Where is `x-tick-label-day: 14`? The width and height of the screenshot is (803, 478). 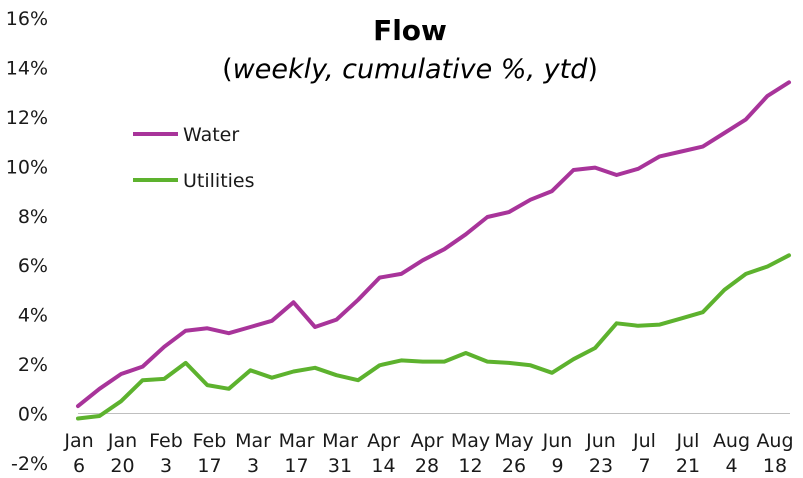
x-tick-label-day: 14 is located at coordinates (383, 466).